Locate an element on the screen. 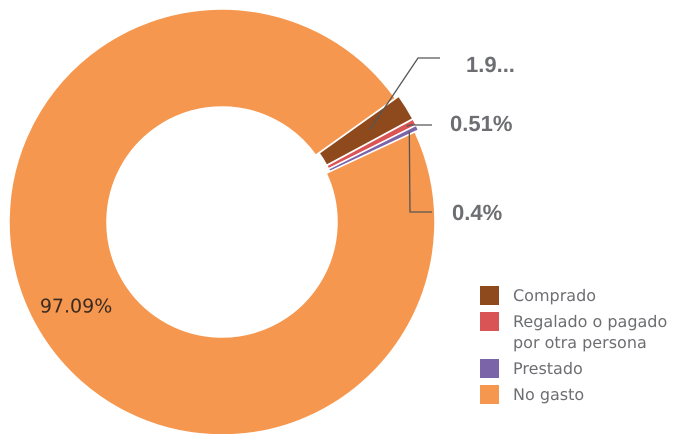  legend-label: Regalado o pagado por otra persona is located at coordinates (590, 332).